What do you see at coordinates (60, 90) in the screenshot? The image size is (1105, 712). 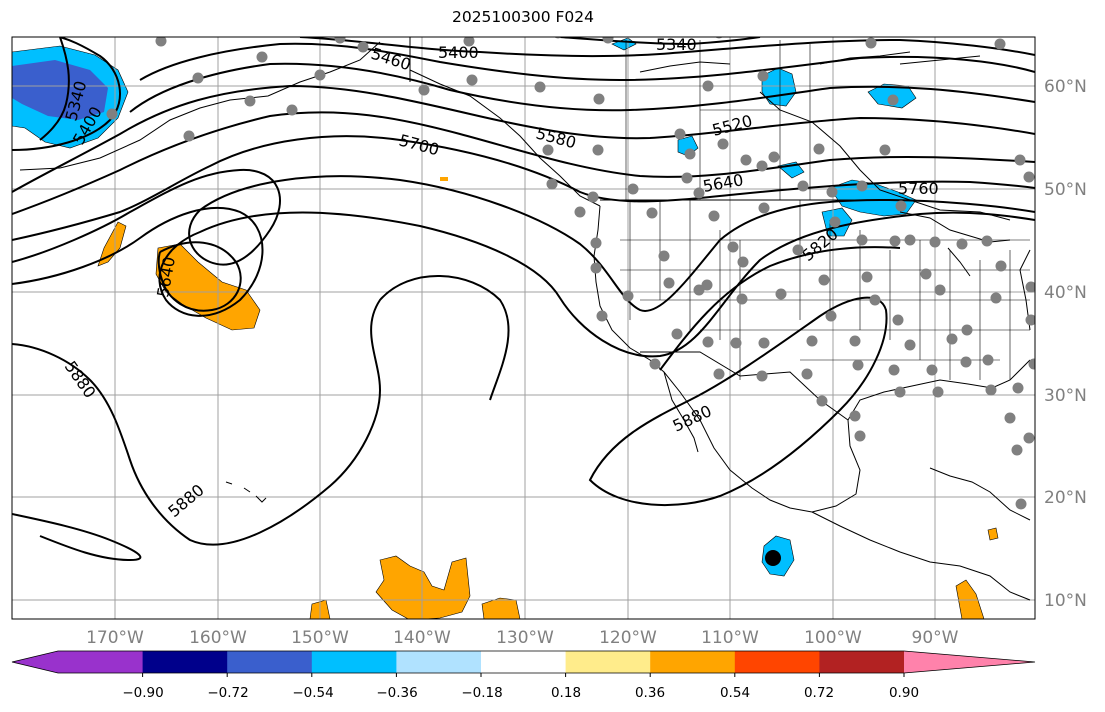 I see `strong-negative-fill-alaska` at bounding box center [60, 90].